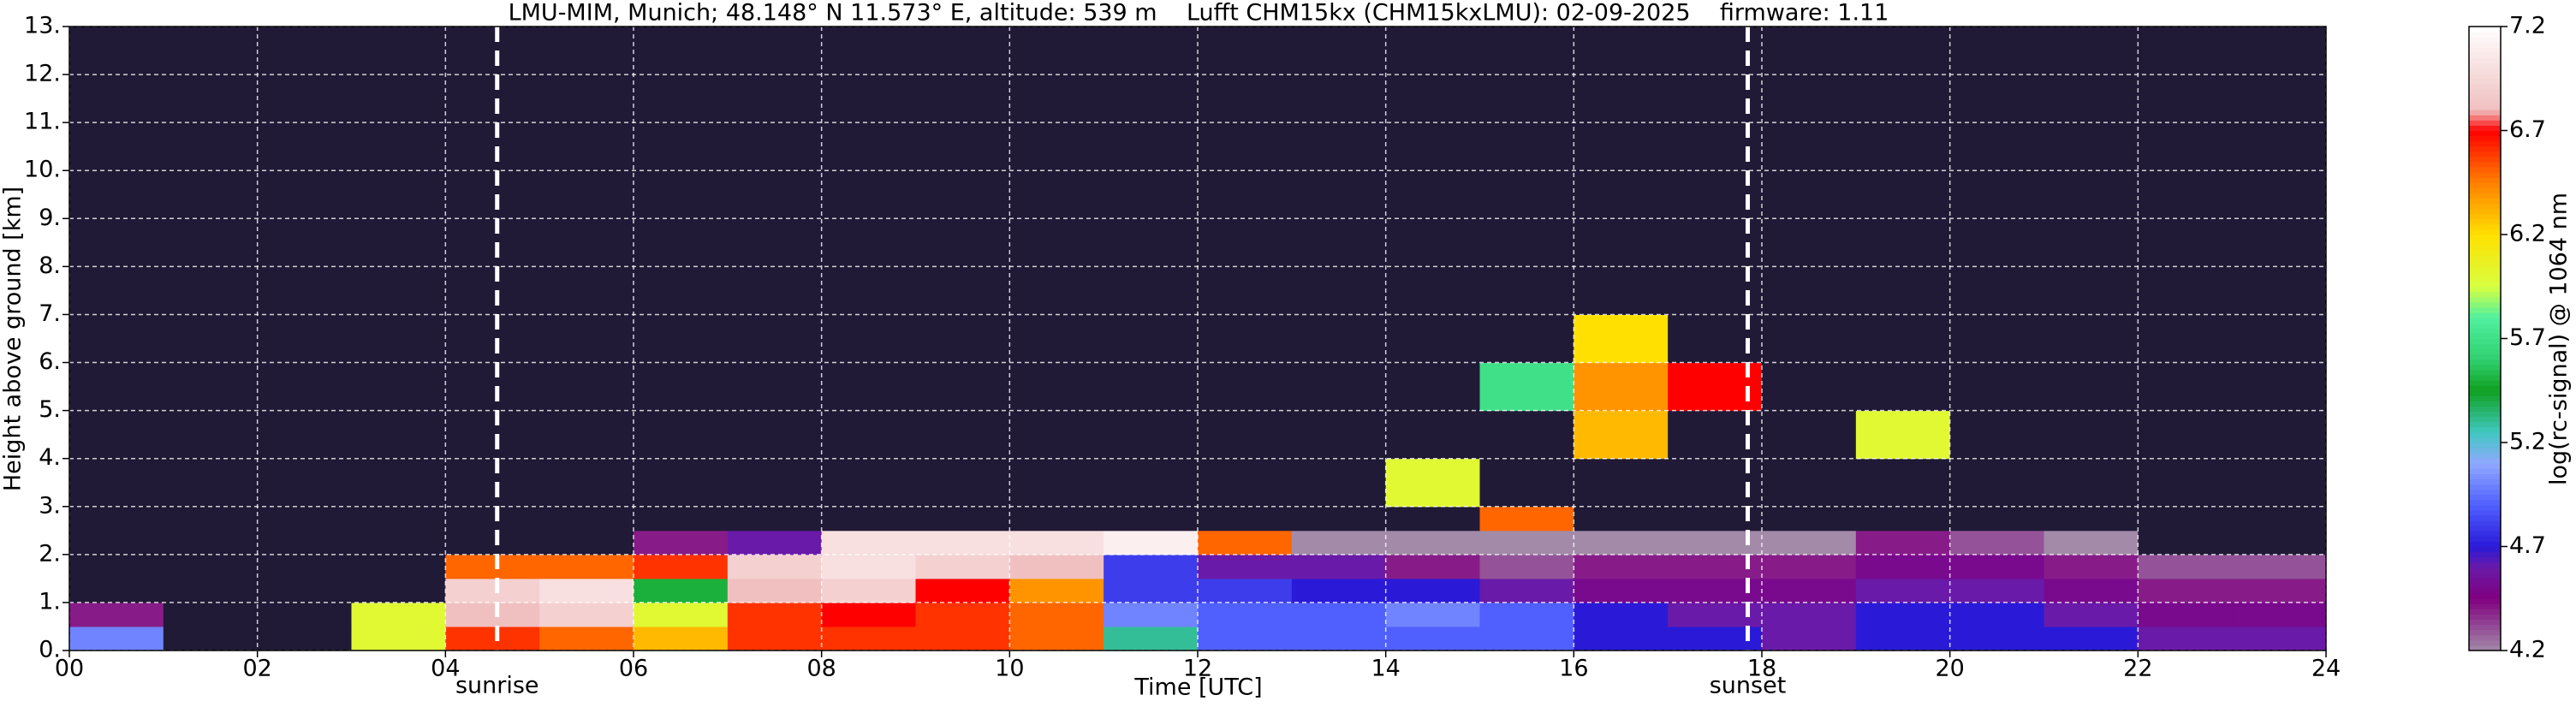  Describe the element at coordinates (2326, 669) in the screenshot. I see `x-tick-label: 24` at that location.